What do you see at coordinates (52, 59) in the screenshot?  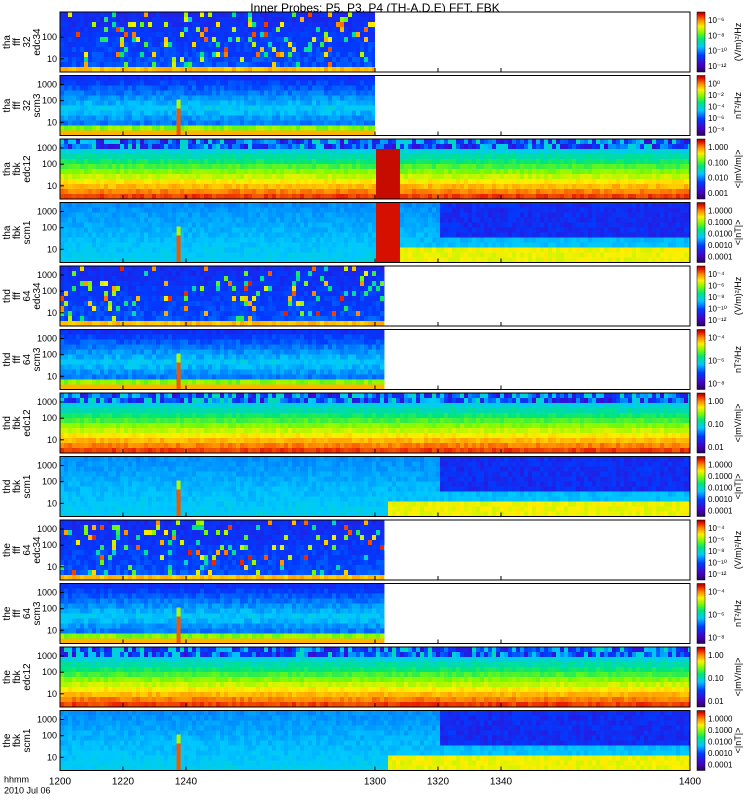 I see `y-tick-label: 10` at bounding box center [52, 59].